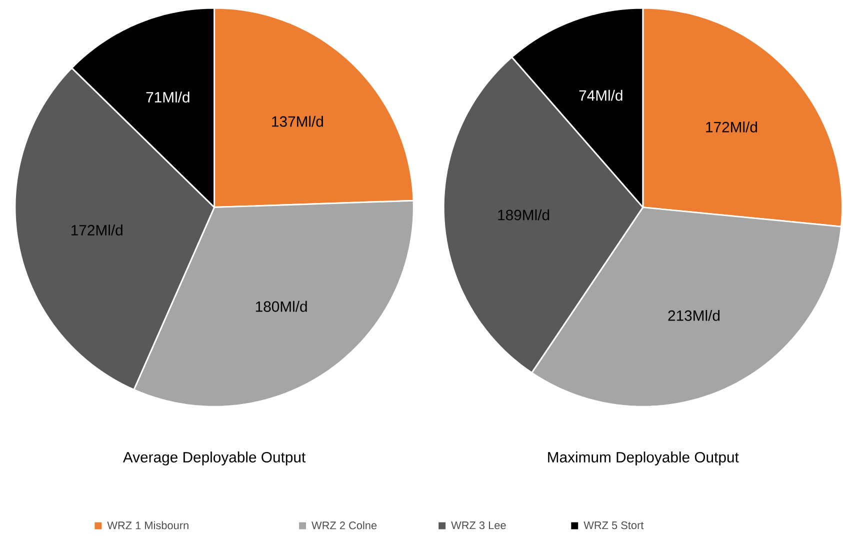 This screenshot has width=843, height=537. What do you see at coordinates (214, 458) in the screenshot?
I see `text: Average Deployable Output` at bounding box center [214, 458].